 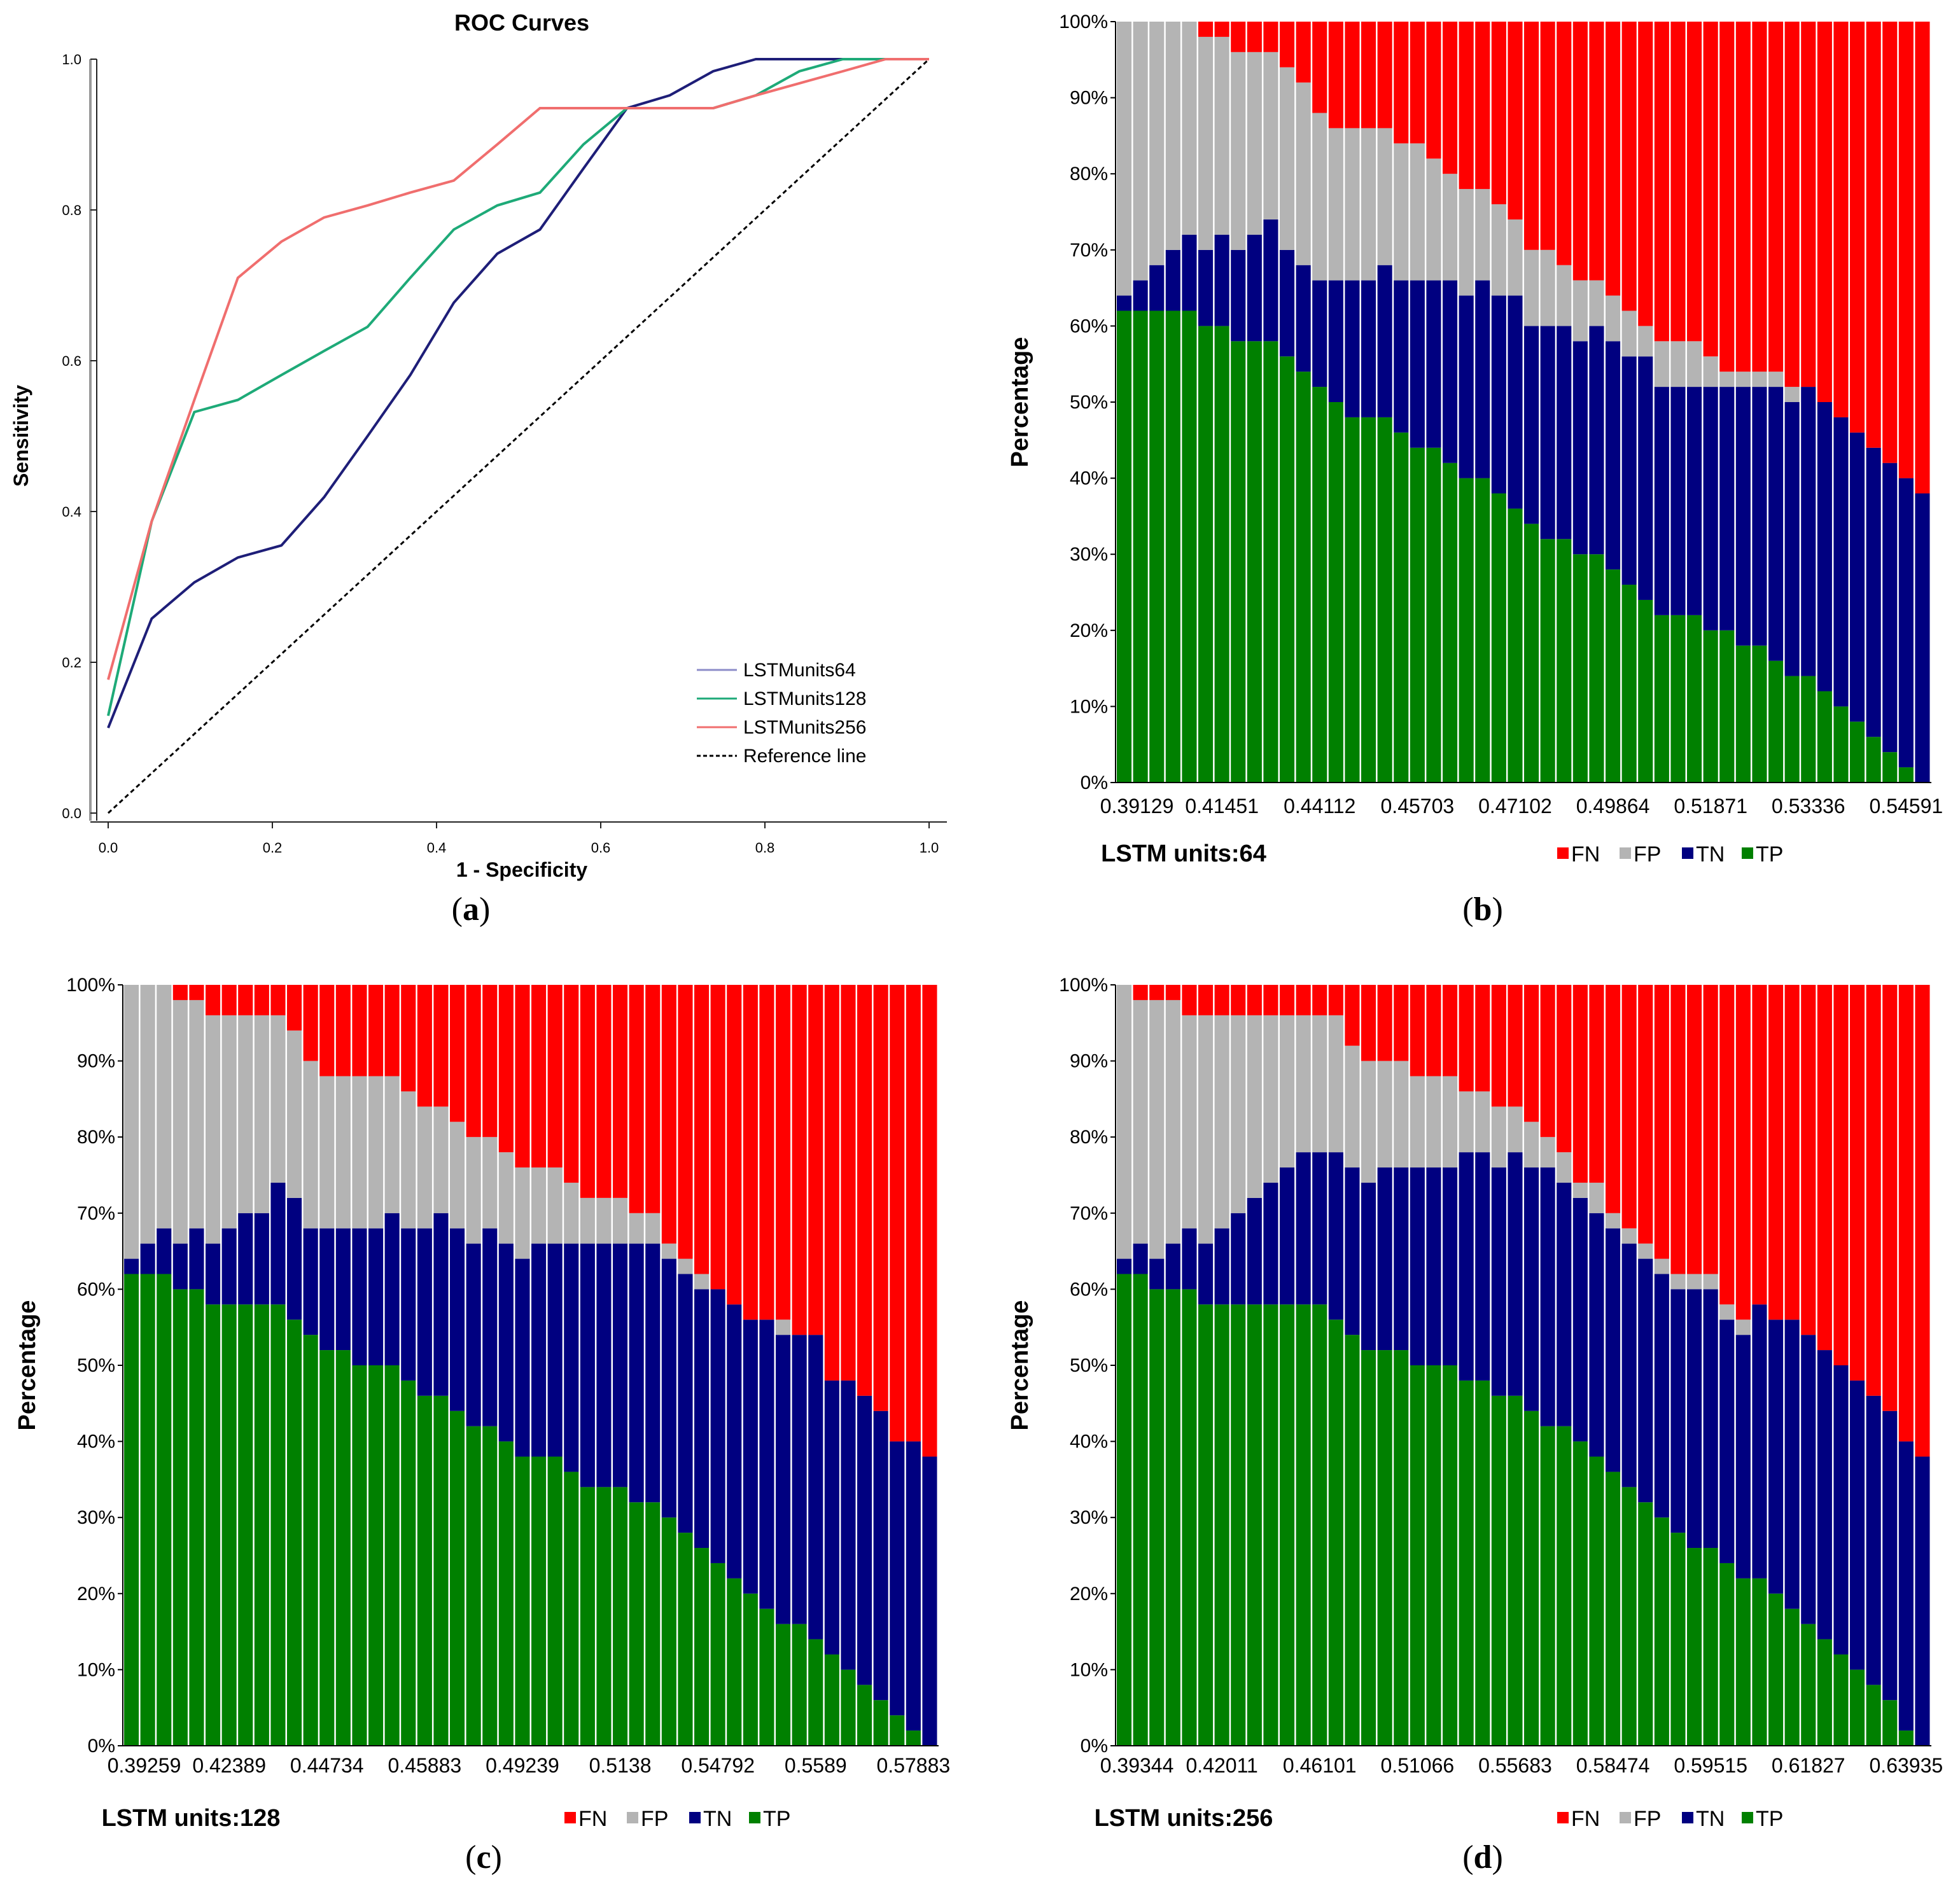 What do you see at coordinates (96, 1670) in the screenshot?
I see `y-tick-label: 10%` at bounding box center [96, 1670].